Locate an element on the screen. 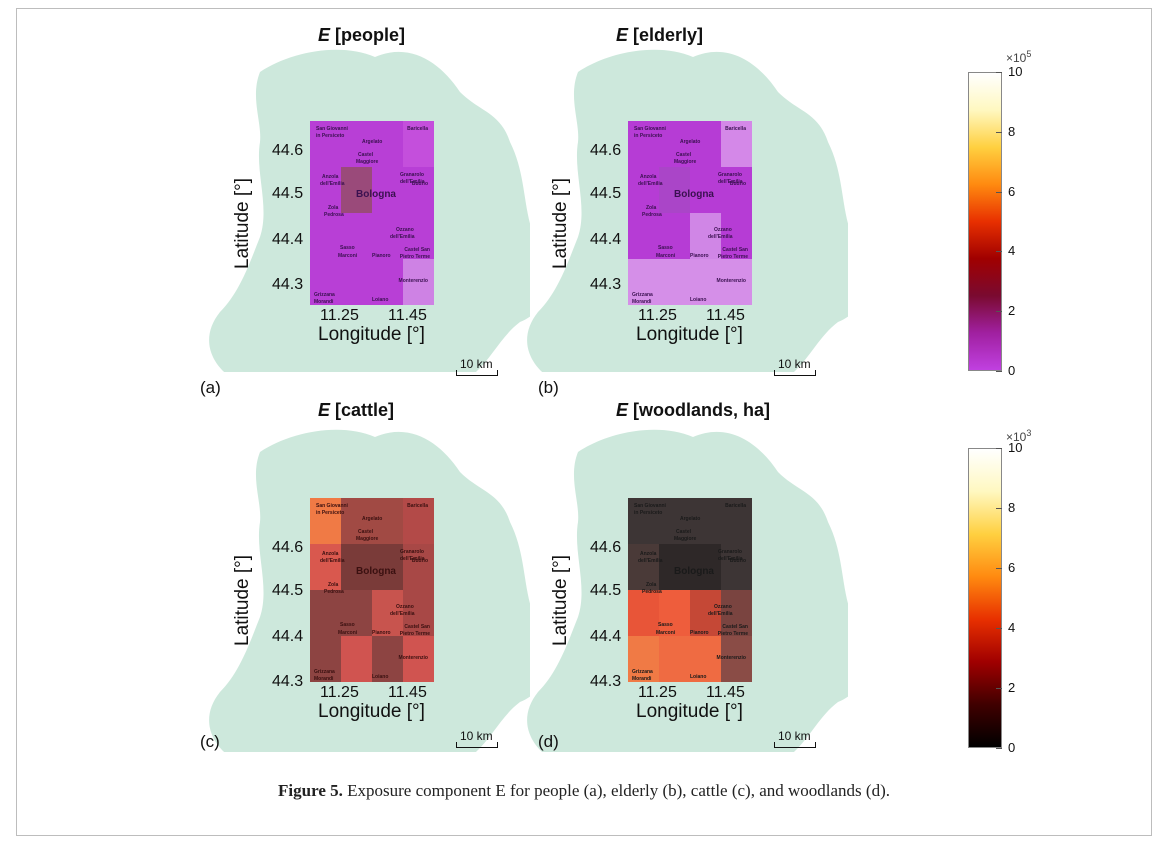 This screenshot has height=844, width=1168. municipality-label: Pianoro is located at coordinates (699, 633).